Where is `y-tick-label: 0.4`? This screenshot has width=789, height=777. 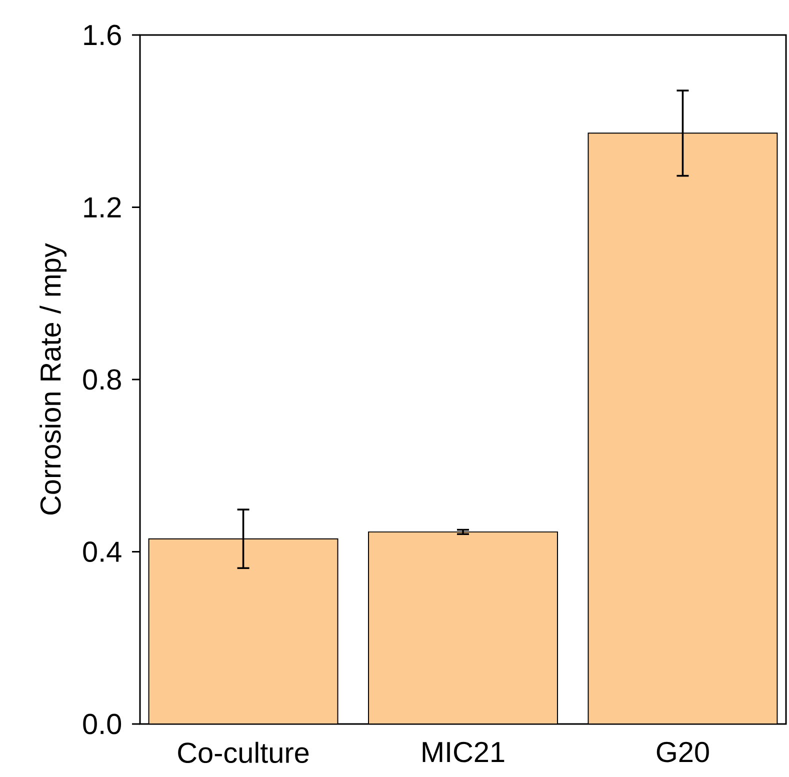
y-tick-label: 0.4 is located at coordinates (102, 552).